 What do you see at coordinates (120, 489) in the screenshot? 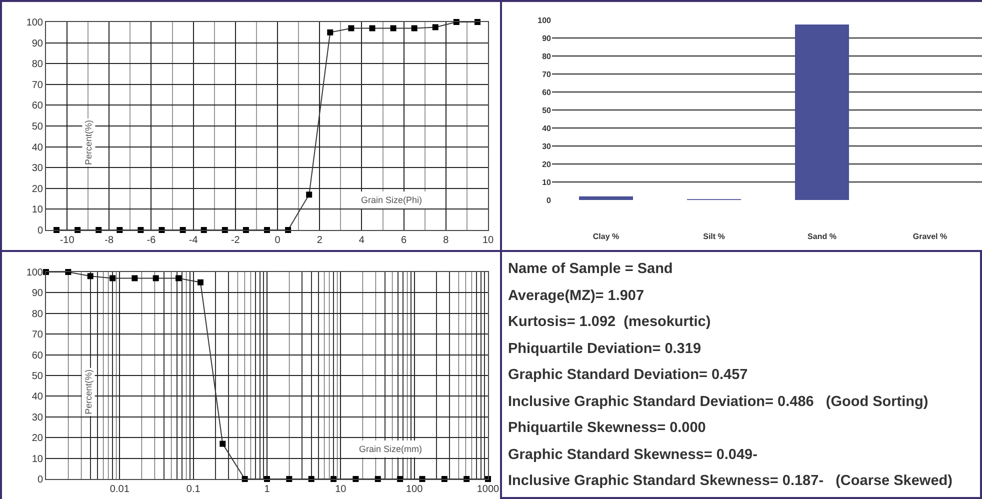
I see `x-tick-label: 0.01` at bounding box center [120, 489].